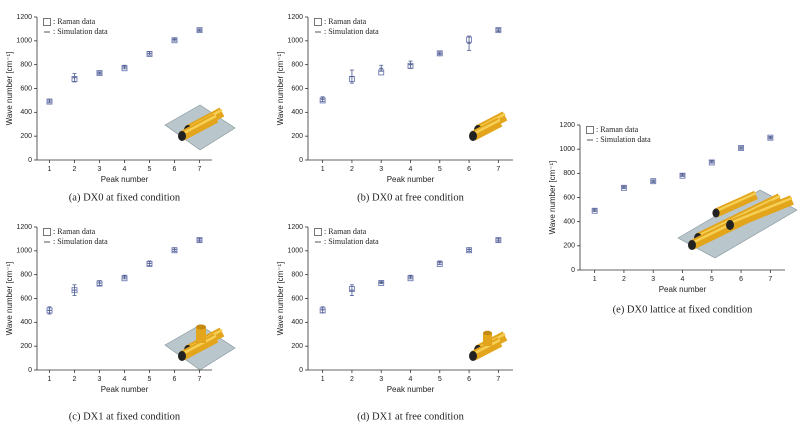 This screenshot has width=800, height=426. I want to click on y-axis-label: Wave number [cm⁻¹], so click(280, 89).